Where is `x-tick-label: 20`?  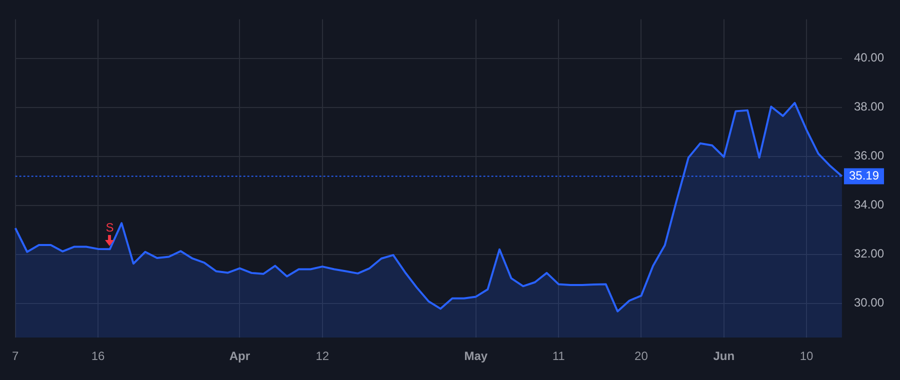 x-tick-label: 20 is located at coordinates (641, 356).